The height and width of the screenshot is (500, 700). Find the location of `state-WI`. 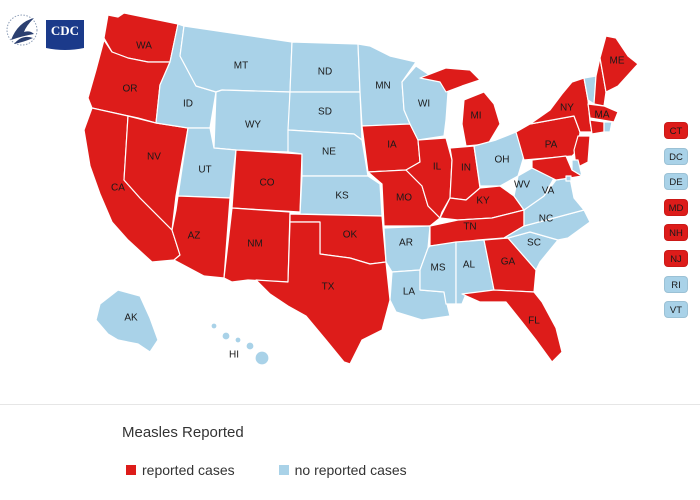

state-WI is located at coordinates (425, 103).